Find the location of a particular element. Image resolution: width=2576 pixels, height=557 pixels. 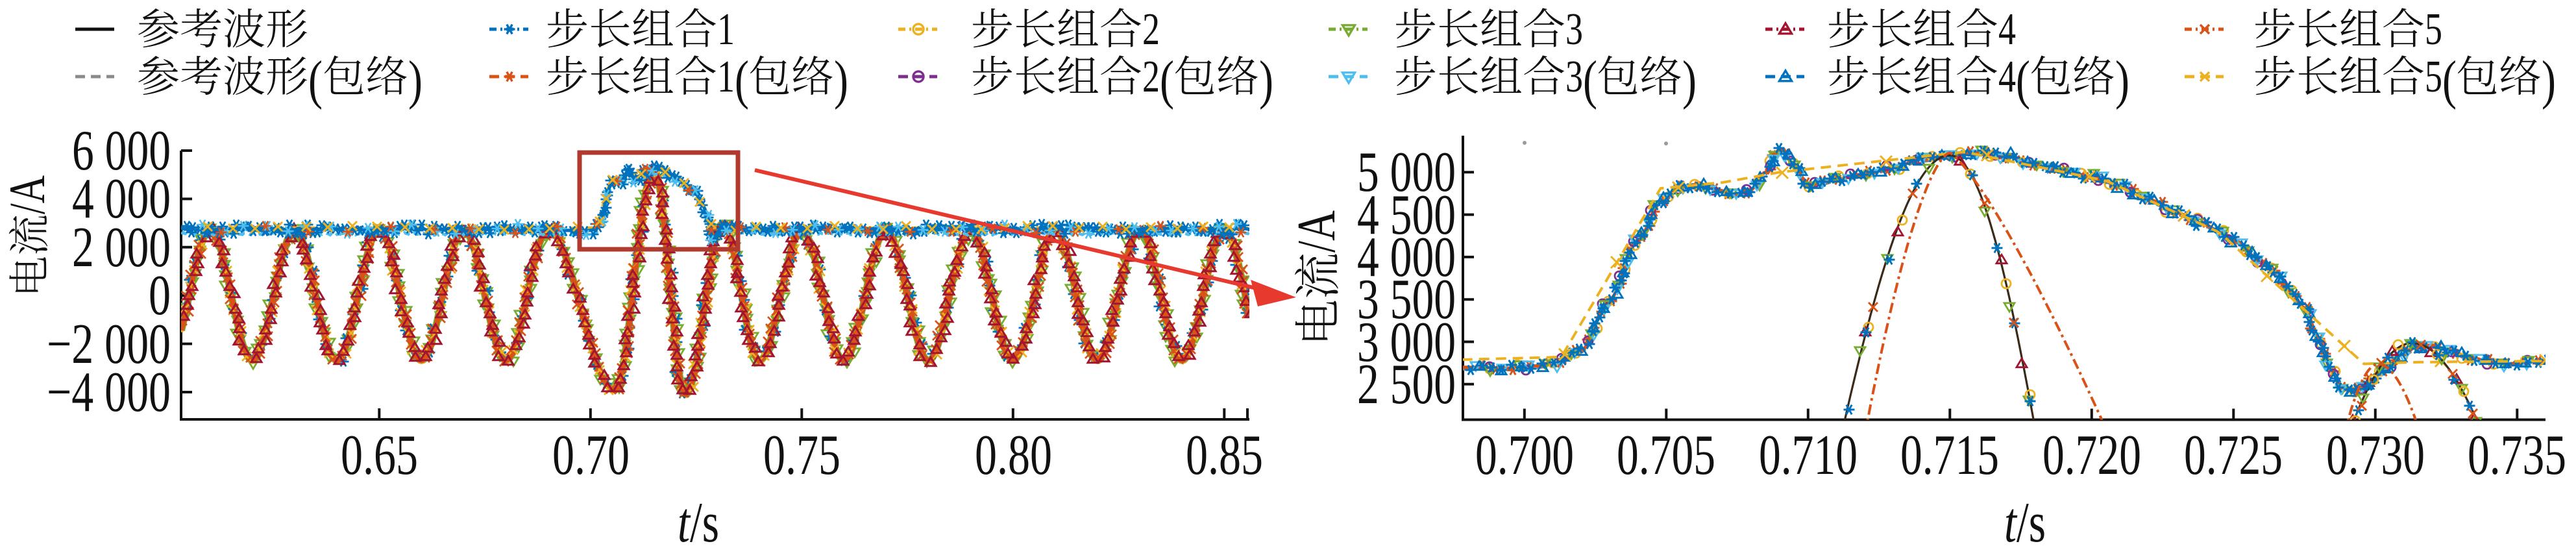

svg-text: 4 500 is located at coordinates (1406, 215).